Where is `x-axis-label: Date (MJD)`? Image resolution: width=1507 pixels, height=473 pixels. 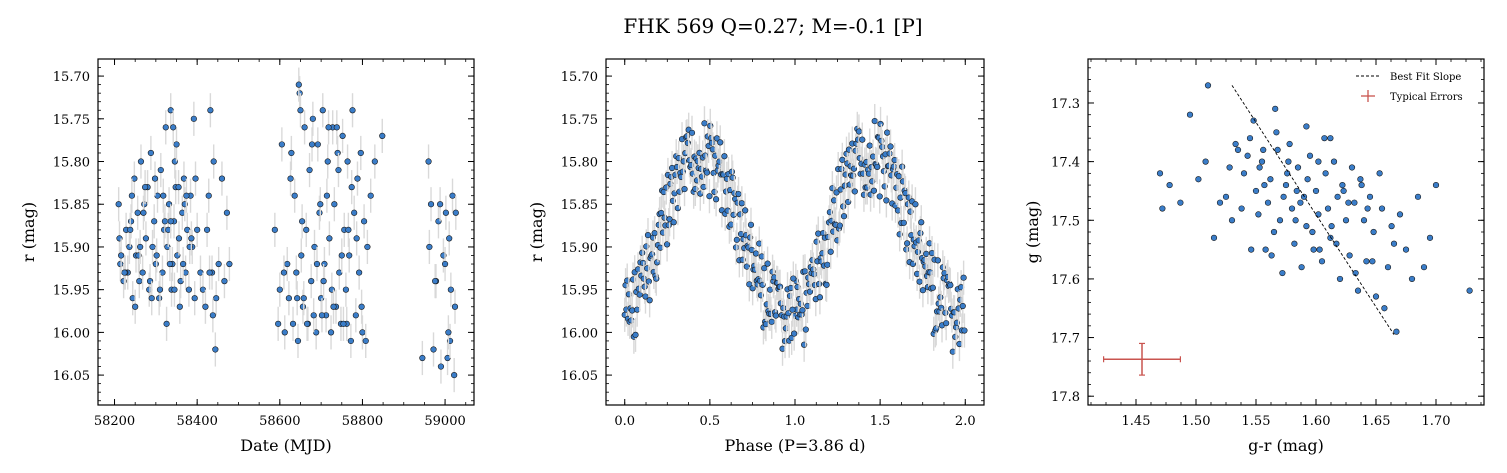
x-axis-label: Date (MJD) is located at coordinates (285, 445).